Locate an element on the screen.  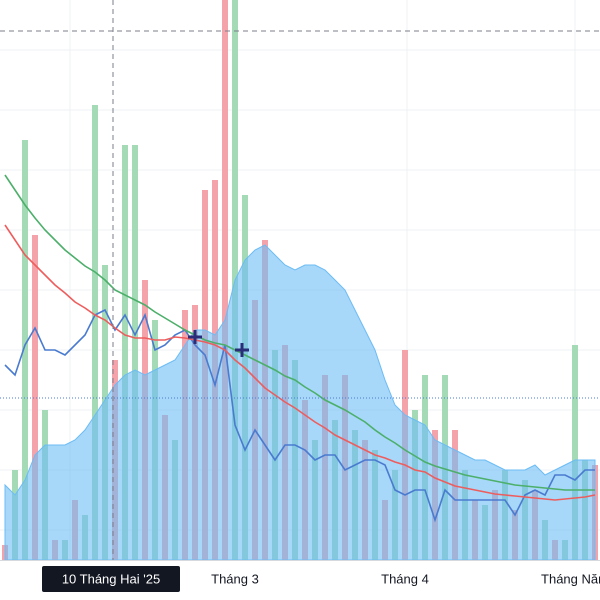
x-tick-label: Tháng 3 is located at coordinates (235, 578).